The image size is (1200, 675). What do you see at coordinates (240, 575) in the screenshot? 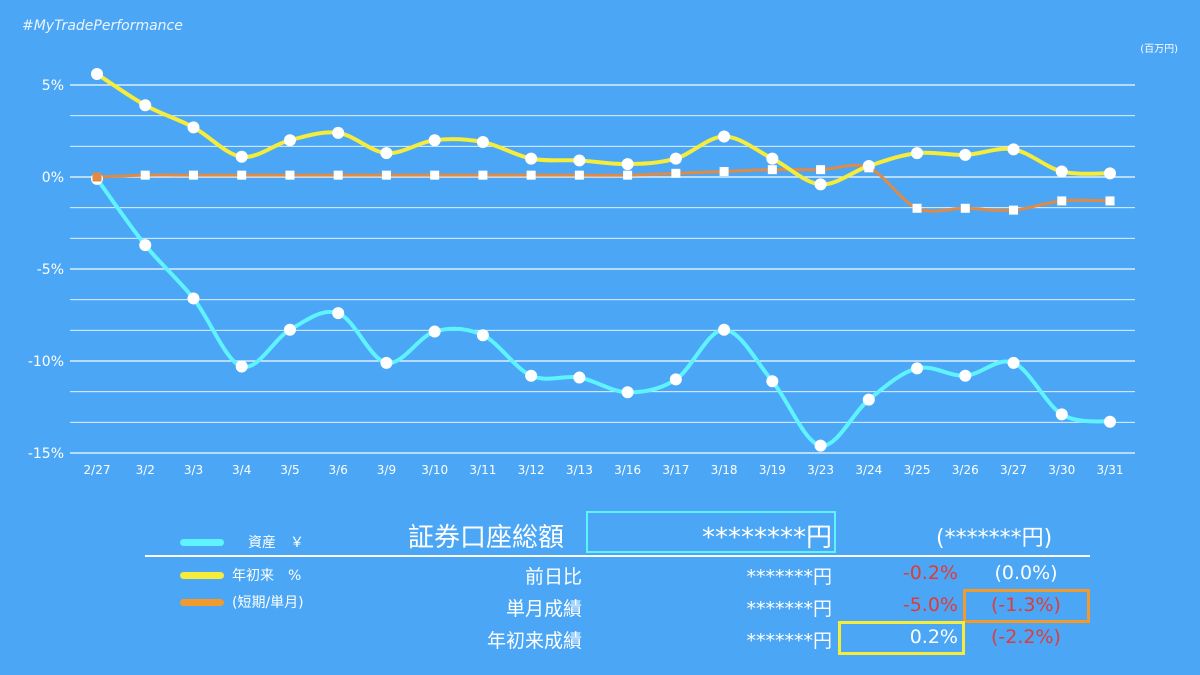
I see `legend-ytd: 年初来 %` at bounding box center [240, 575].